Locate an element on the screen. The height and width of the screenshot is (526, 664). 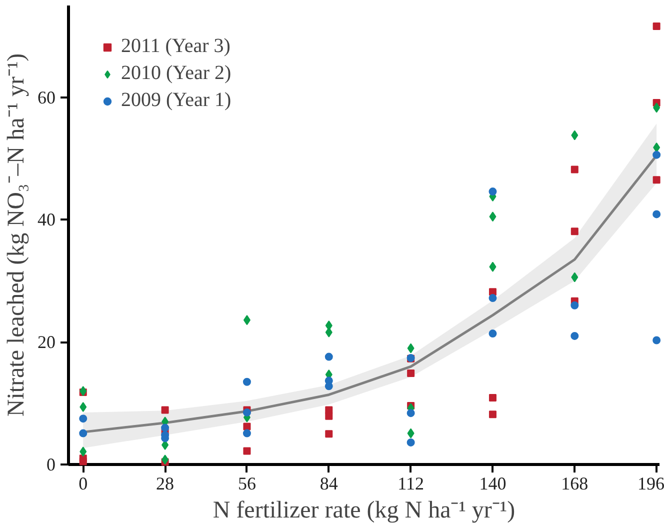
x-tick-label: 196 is located at coordinates (651, 484).